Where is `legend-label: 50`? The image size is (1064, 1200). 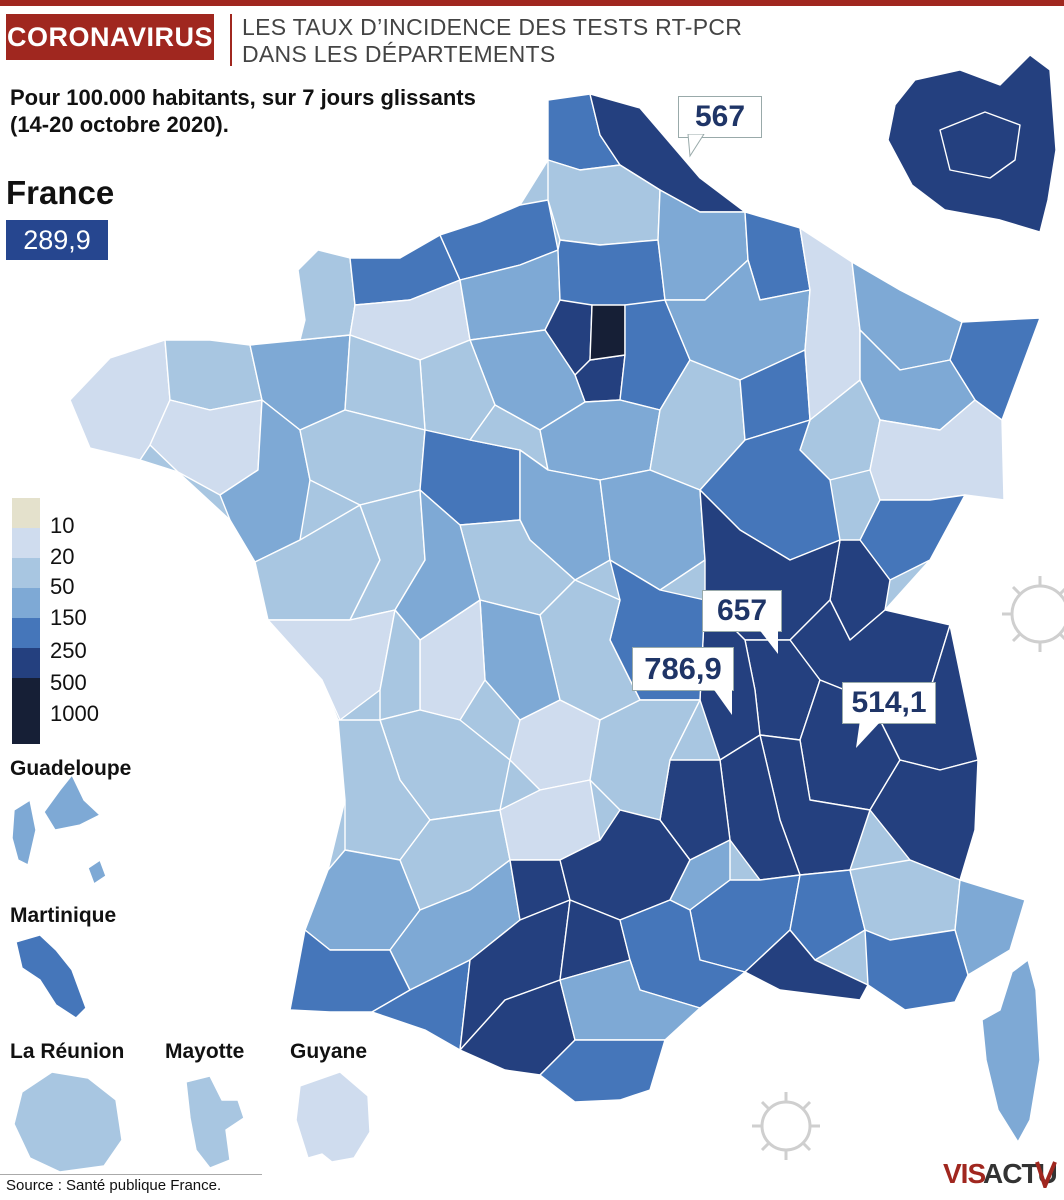
legend-label: 50 is located at coordinates (62, 586).